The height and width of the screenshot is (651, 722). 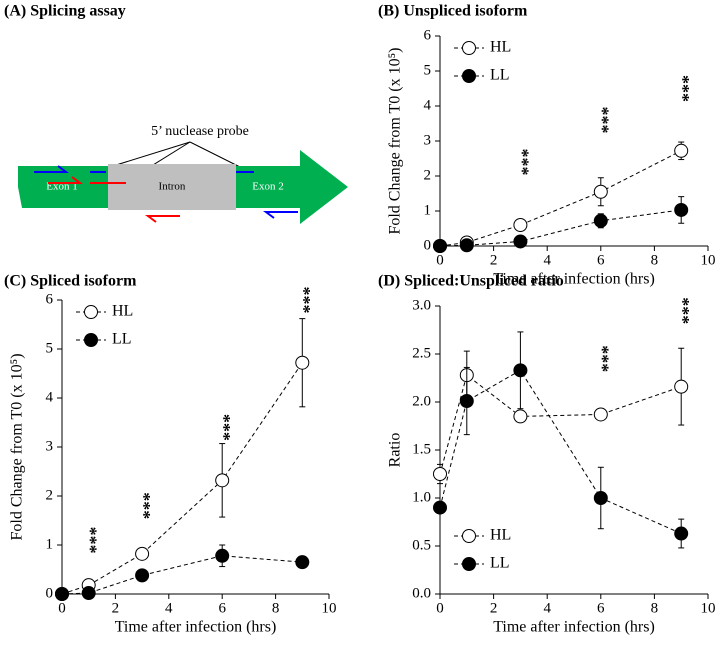 I want to click on chart-title: (D) Spliced:Unspliced ratio, so click(x=471, y=281).